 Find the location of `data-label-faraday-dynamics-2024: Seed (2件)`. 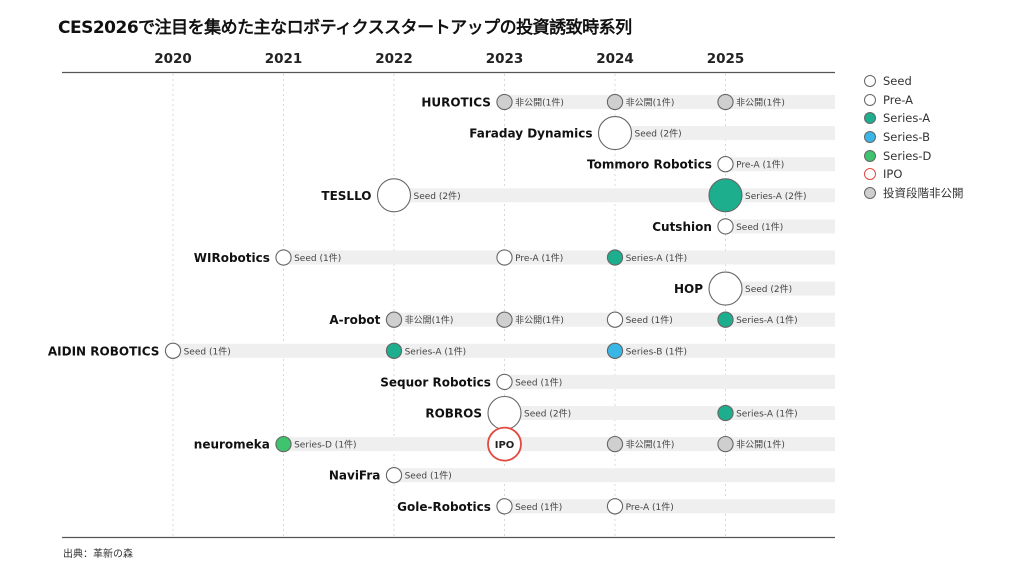

data-label-faraday-dynamics-2024: Seed (2件) is located at coordinates (658, 134).